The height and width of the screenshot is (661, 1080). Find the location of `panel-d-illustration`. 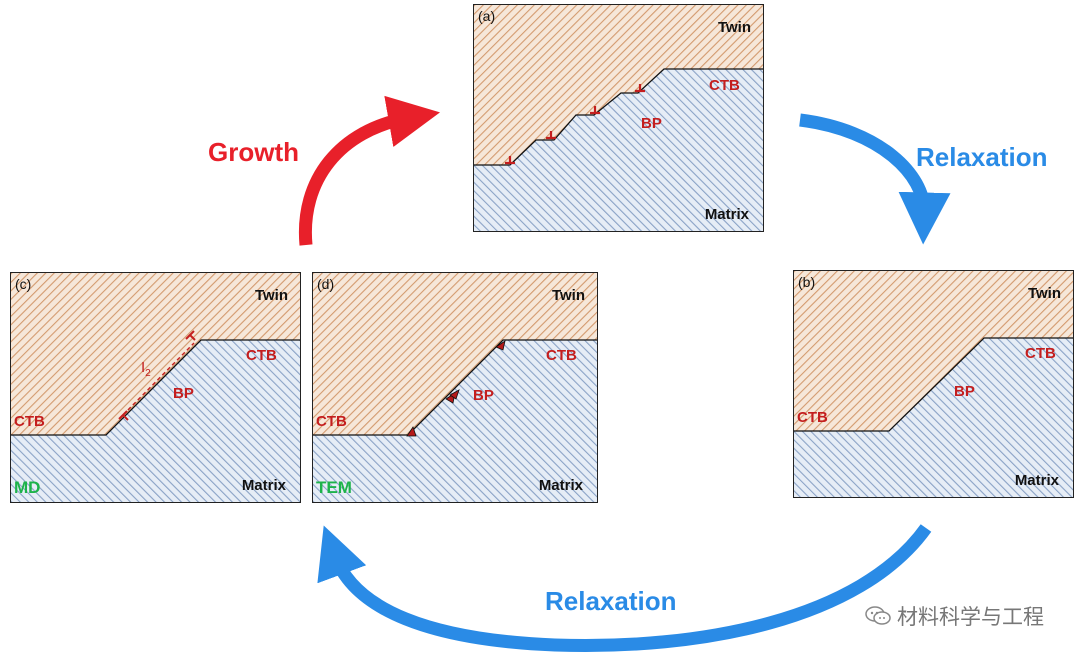

panel-d-illustration is located at coordinates (455, 387).